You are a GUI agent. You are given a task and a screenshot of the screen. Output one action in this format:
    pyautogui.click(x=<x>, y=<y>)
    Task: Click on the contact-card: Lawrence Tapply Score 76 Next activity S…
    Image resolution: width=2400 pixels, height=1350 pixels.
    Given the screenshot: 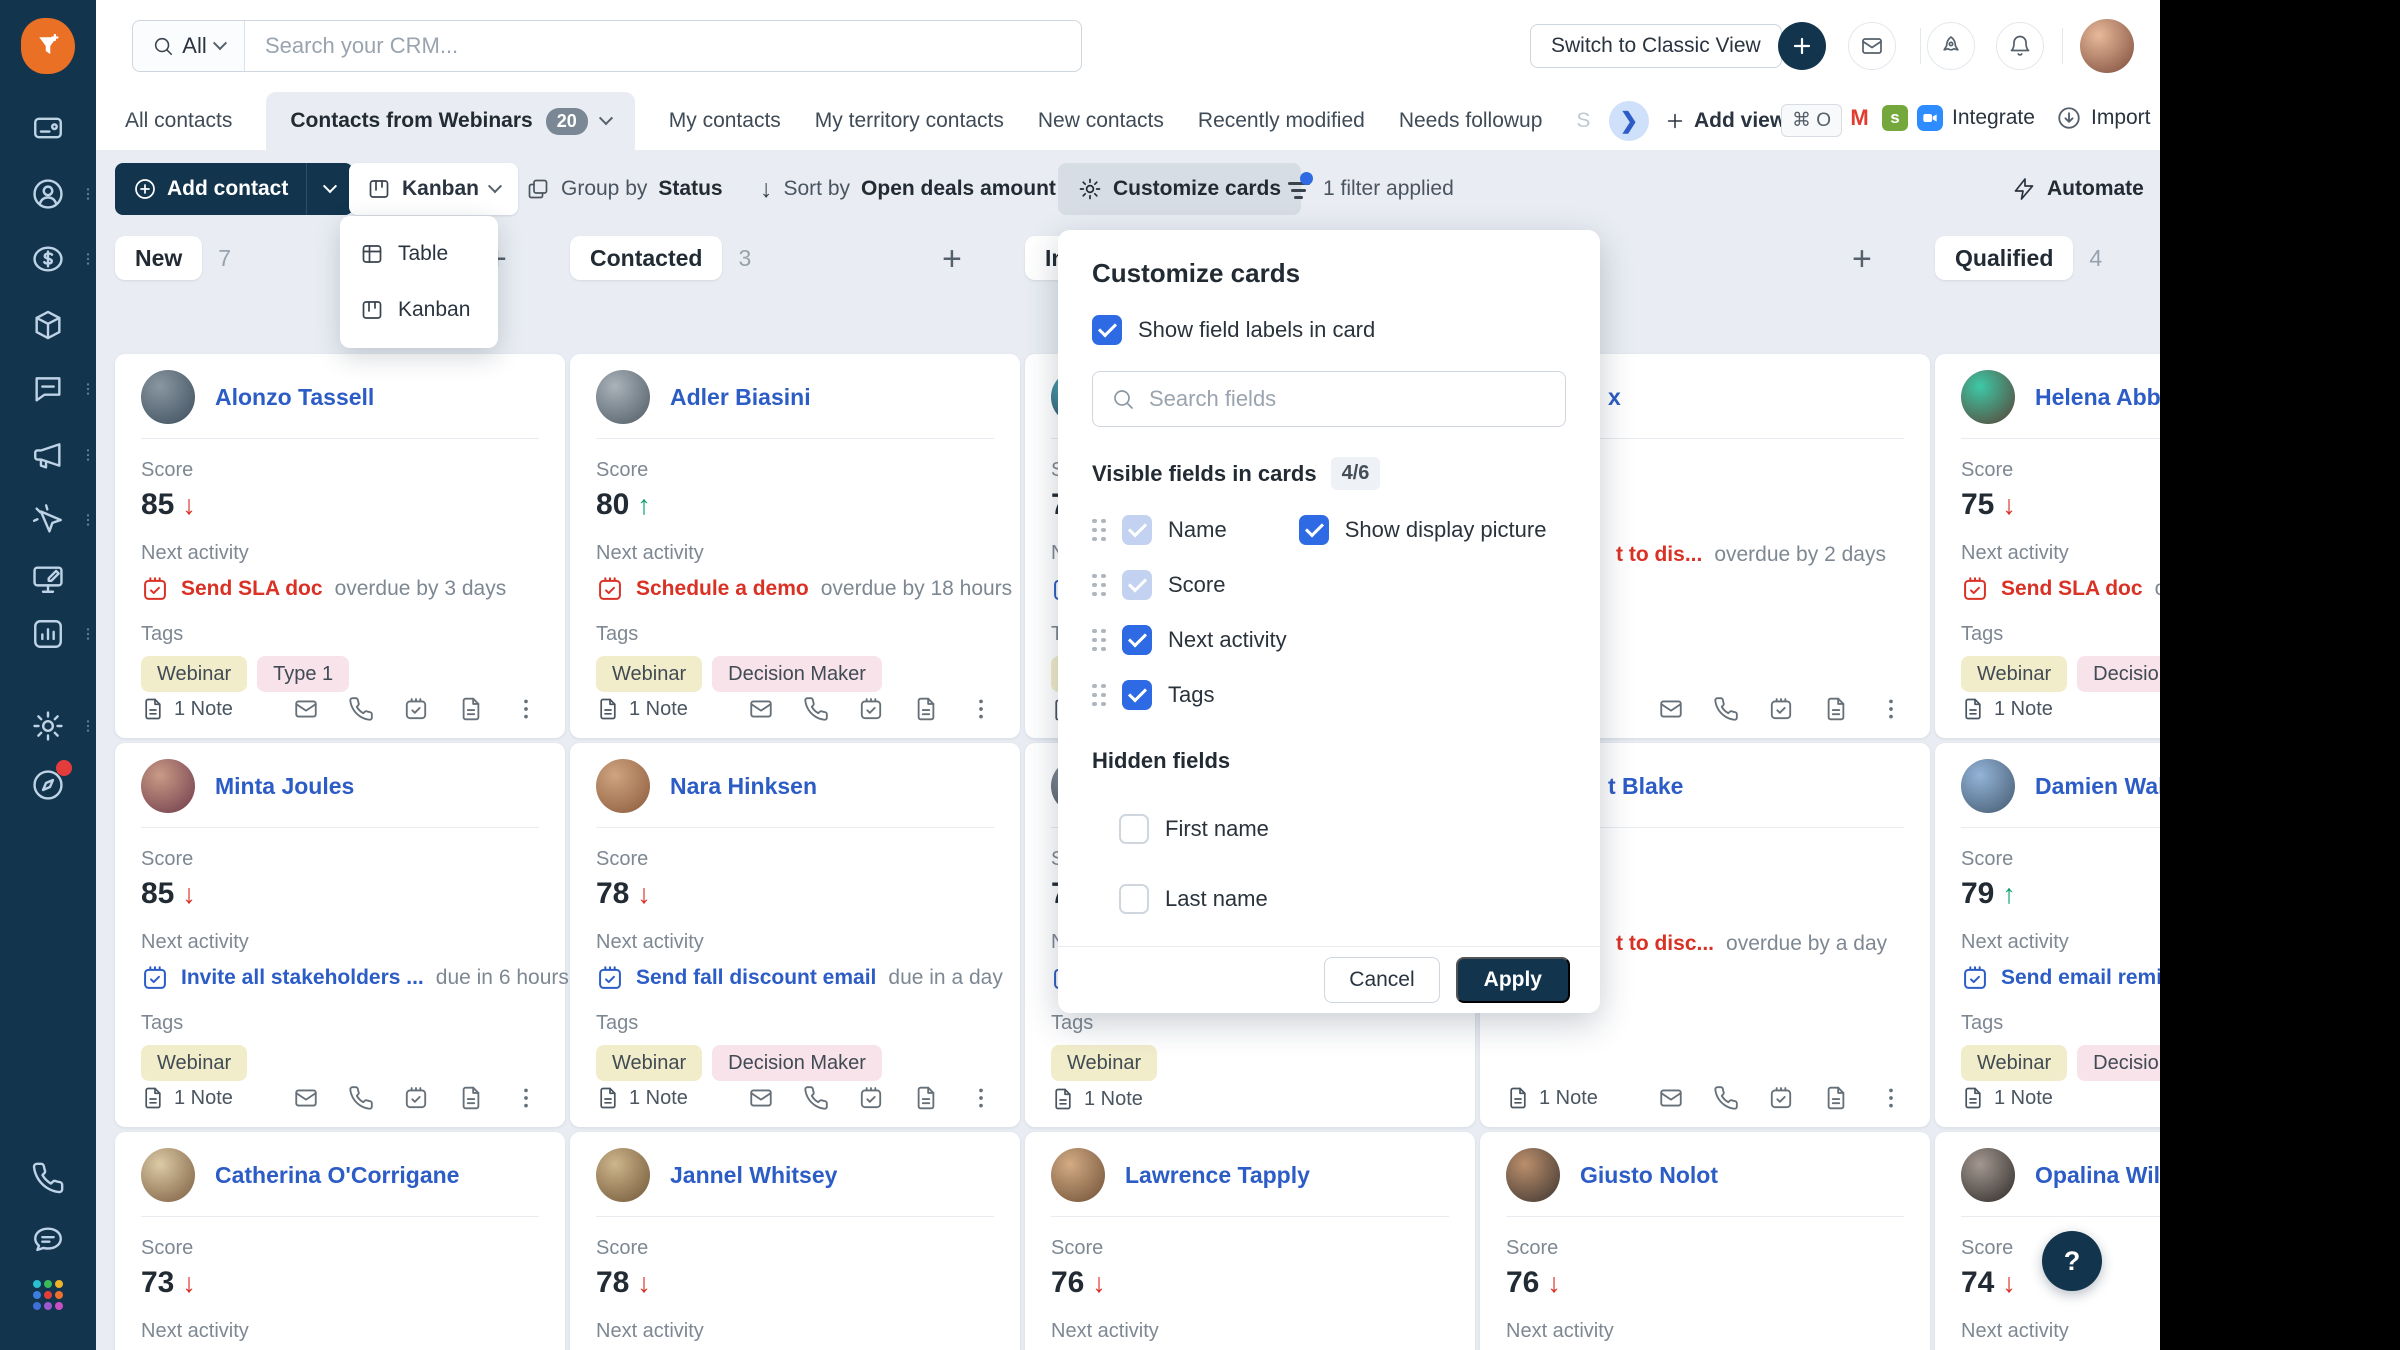 What is the action you would take?
    pyautogui.click(x=1250, y=1241)
    